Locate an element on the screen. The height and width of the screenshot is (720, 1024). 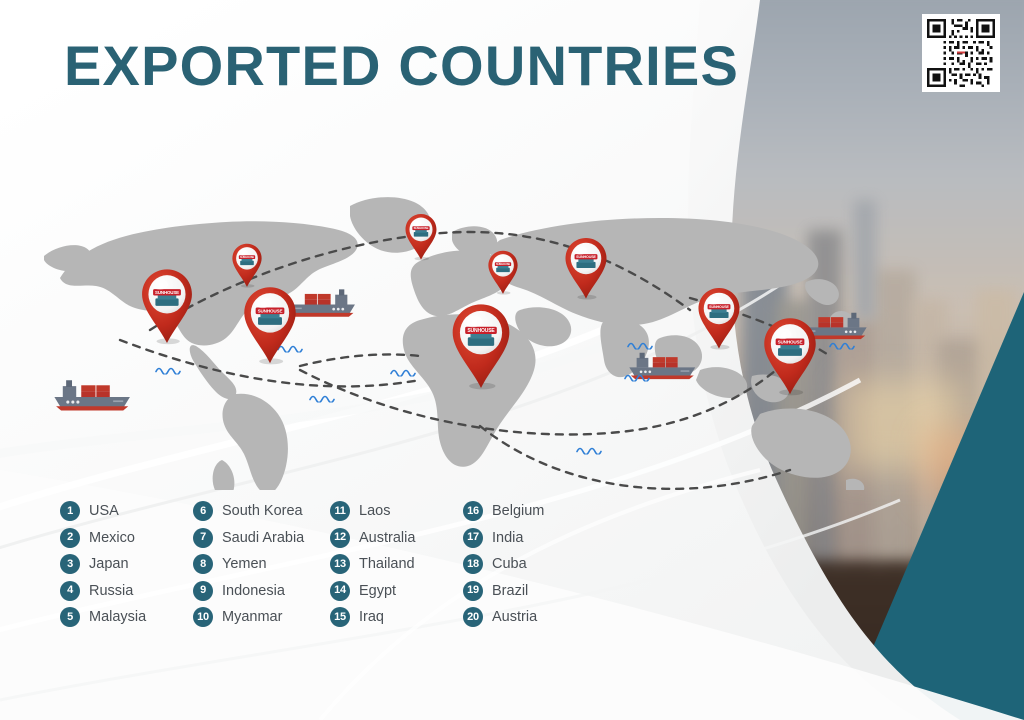
legend-column-4: 16 Belgium 17 India 18 Cuba 19 Brazil 20 Austria is located at coordinates (529, 564).